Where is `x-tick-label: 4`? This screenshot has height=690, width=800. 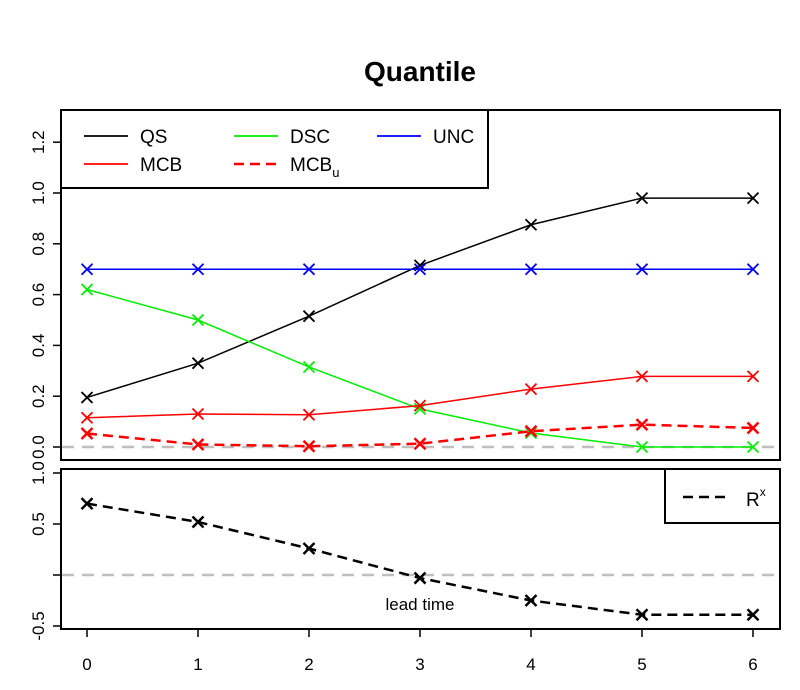
x-tick-label: 4 is located at coordinates (530, 664).